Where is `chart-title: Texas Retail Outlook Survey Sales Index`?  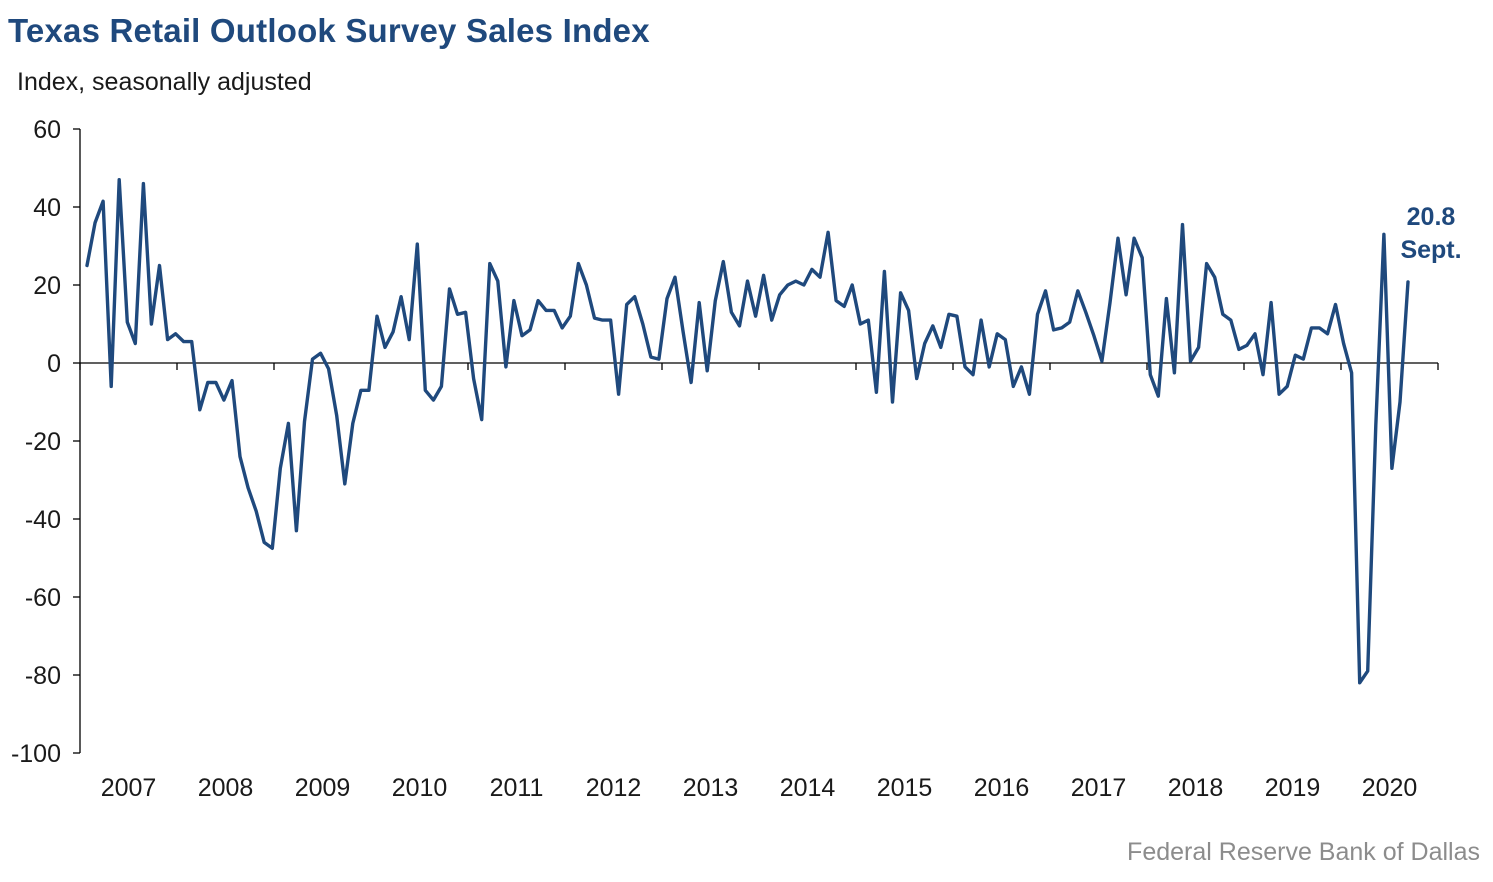
chart-title: Texas Retail Outlook Survey Sales Index is located at coordinates (329, 30).